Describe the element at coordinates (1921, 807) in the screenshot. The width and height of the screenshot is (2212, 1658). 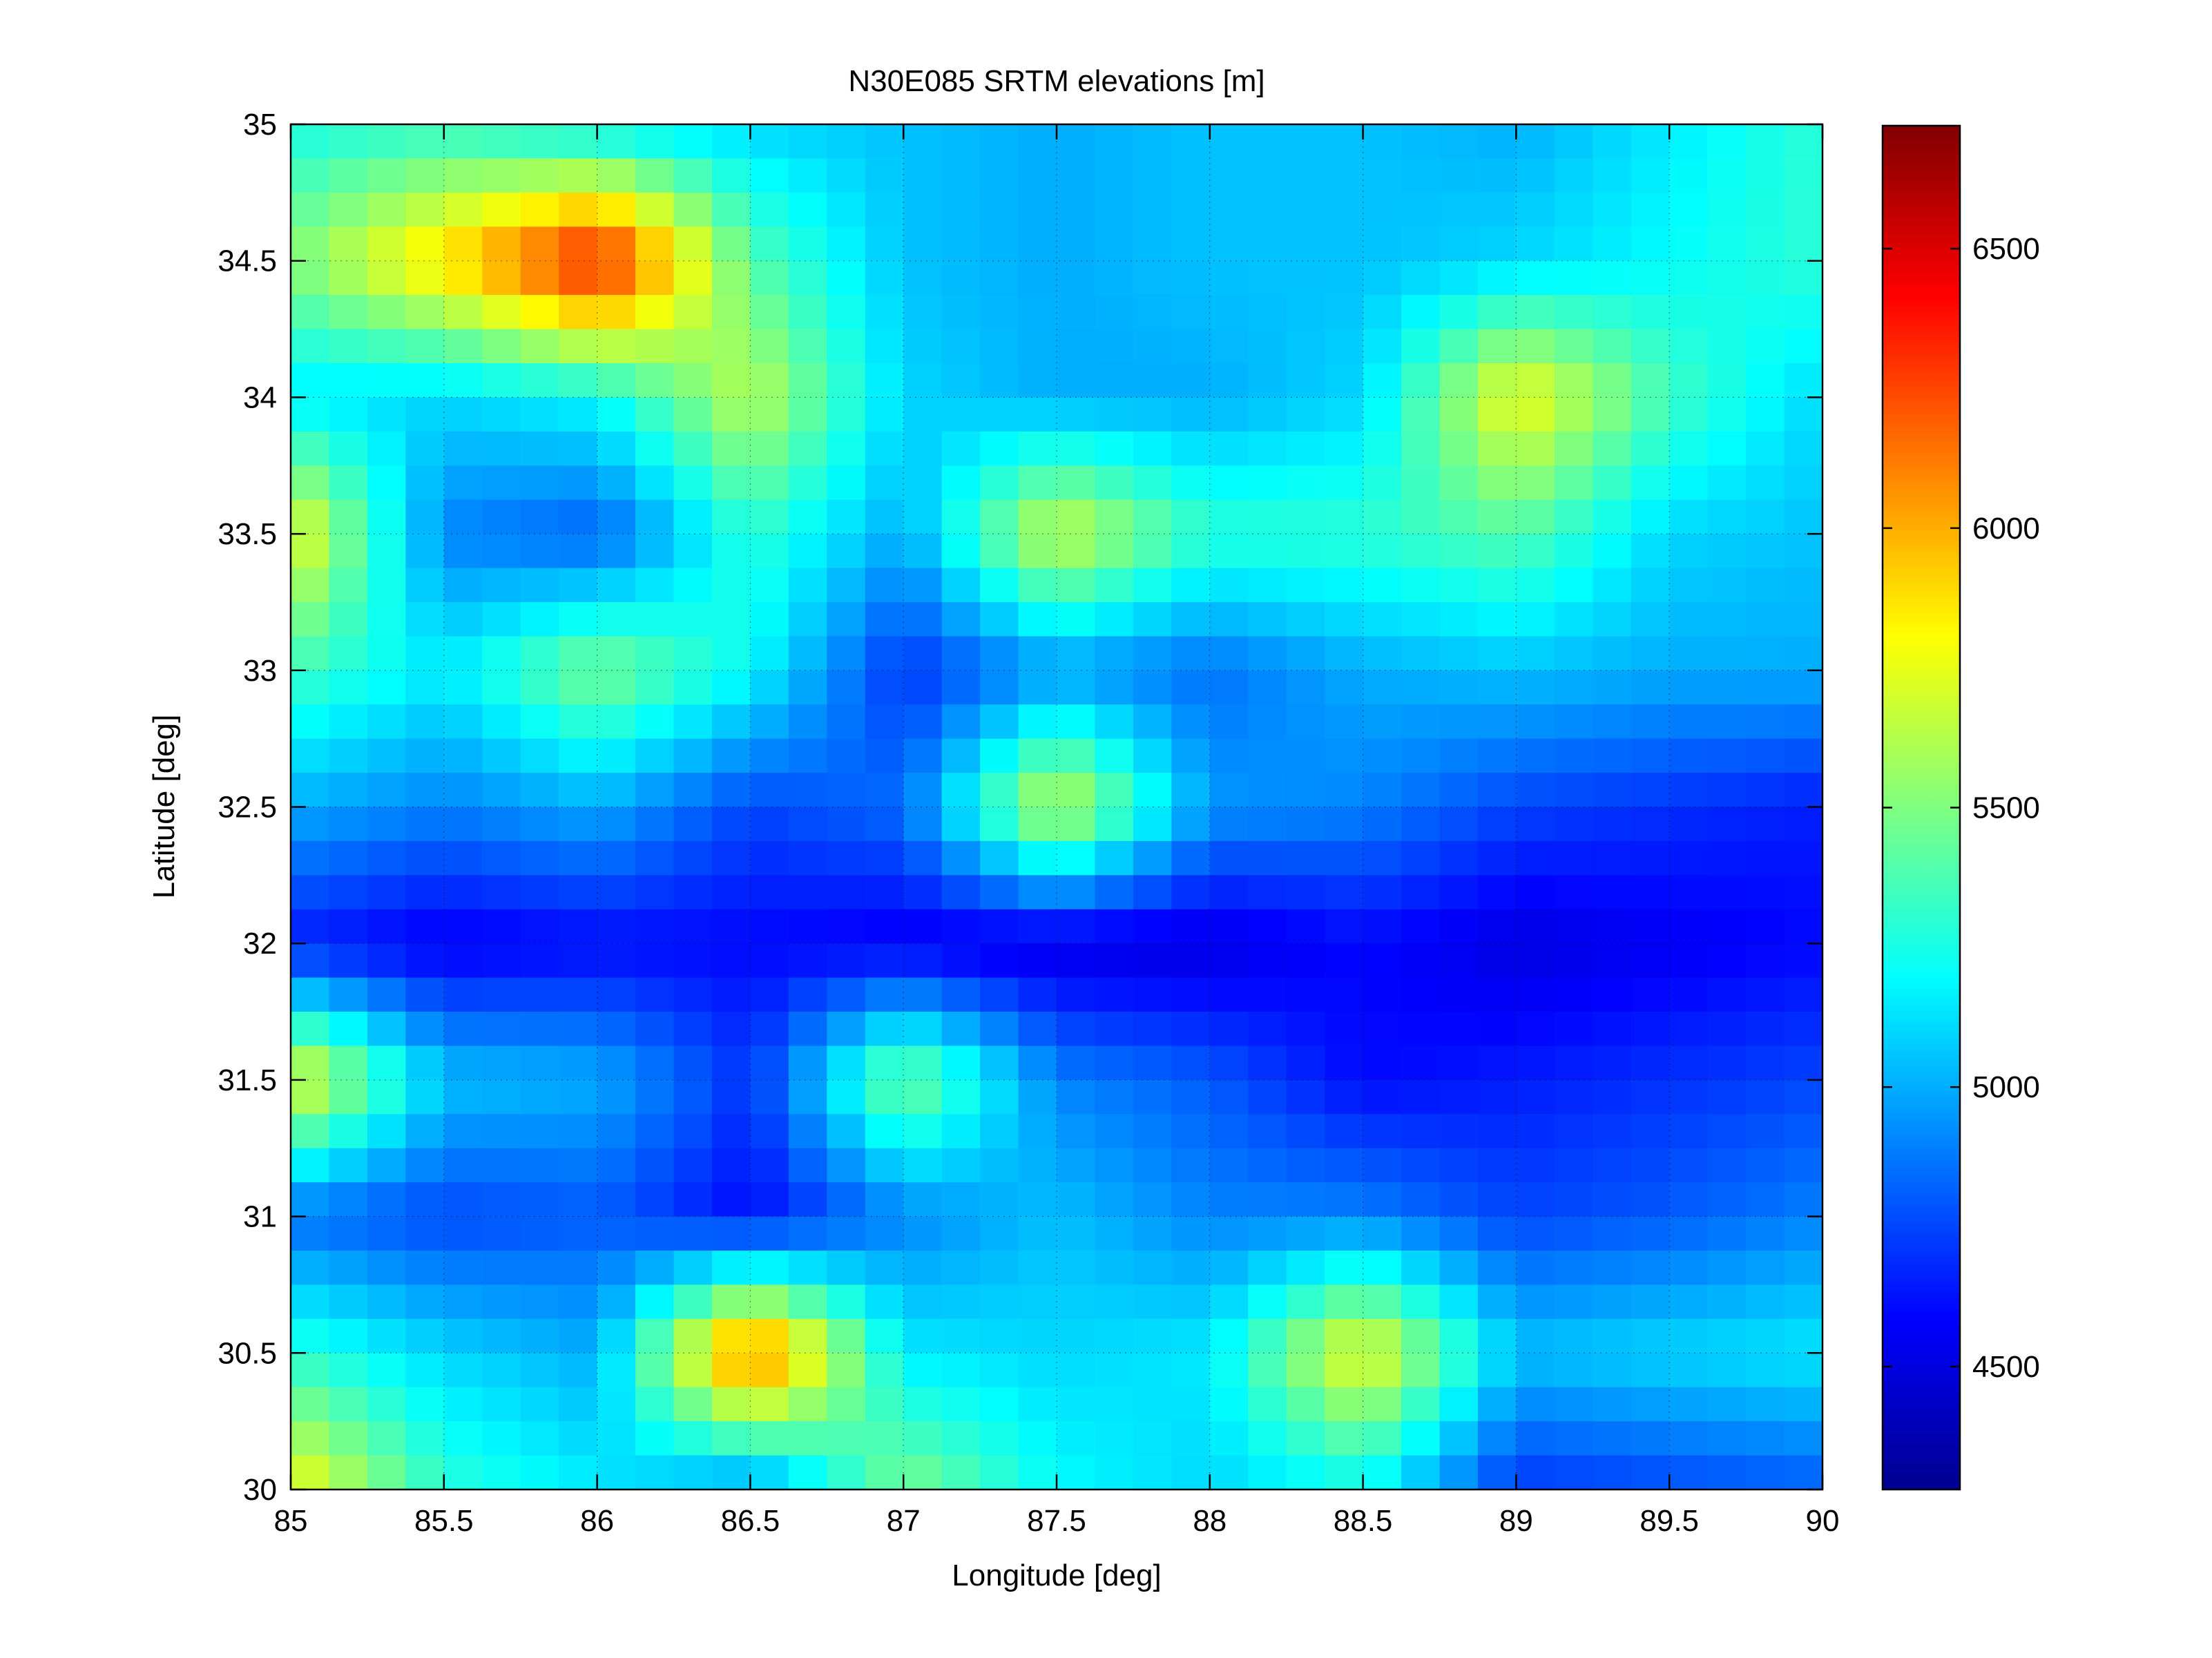
I see `colorbar` at that location.